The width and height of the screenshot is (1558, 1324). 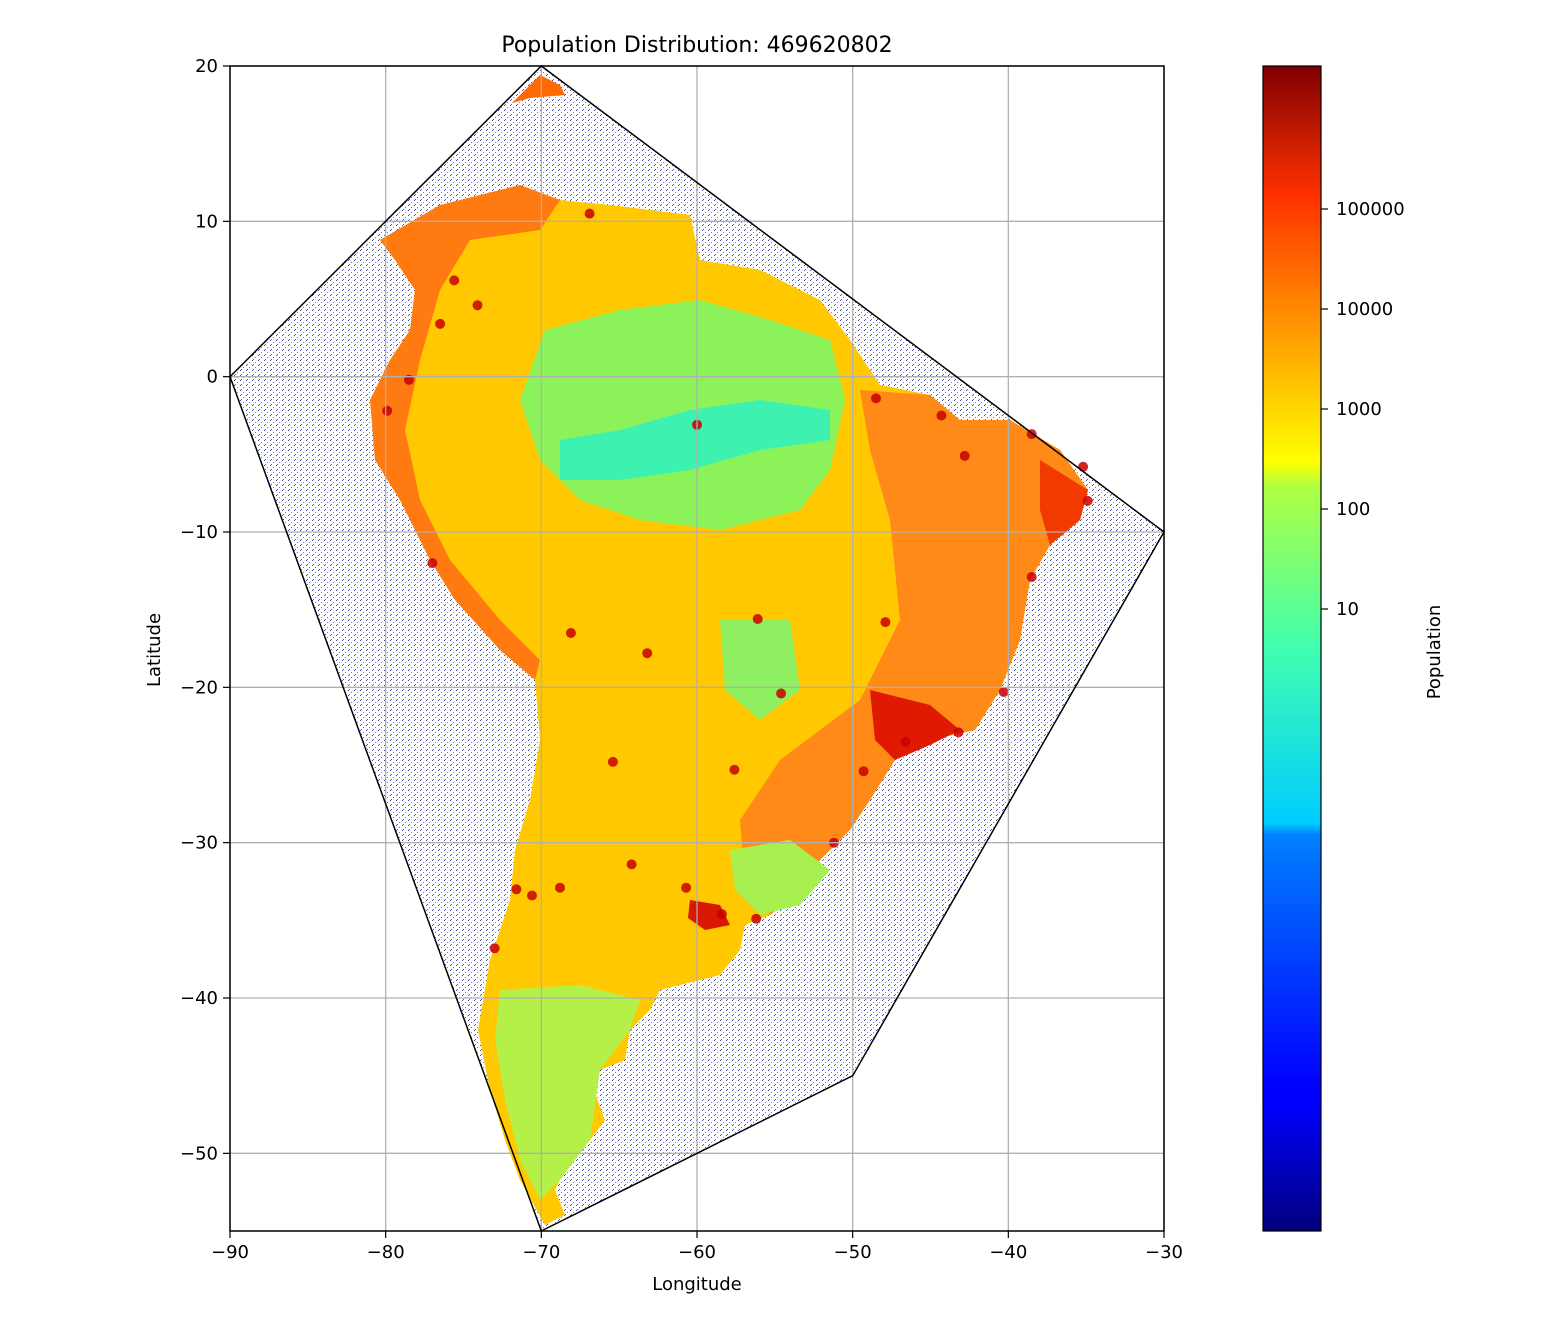 I want to click on x-tick-label: −30, so click(x=1164, y=1252).